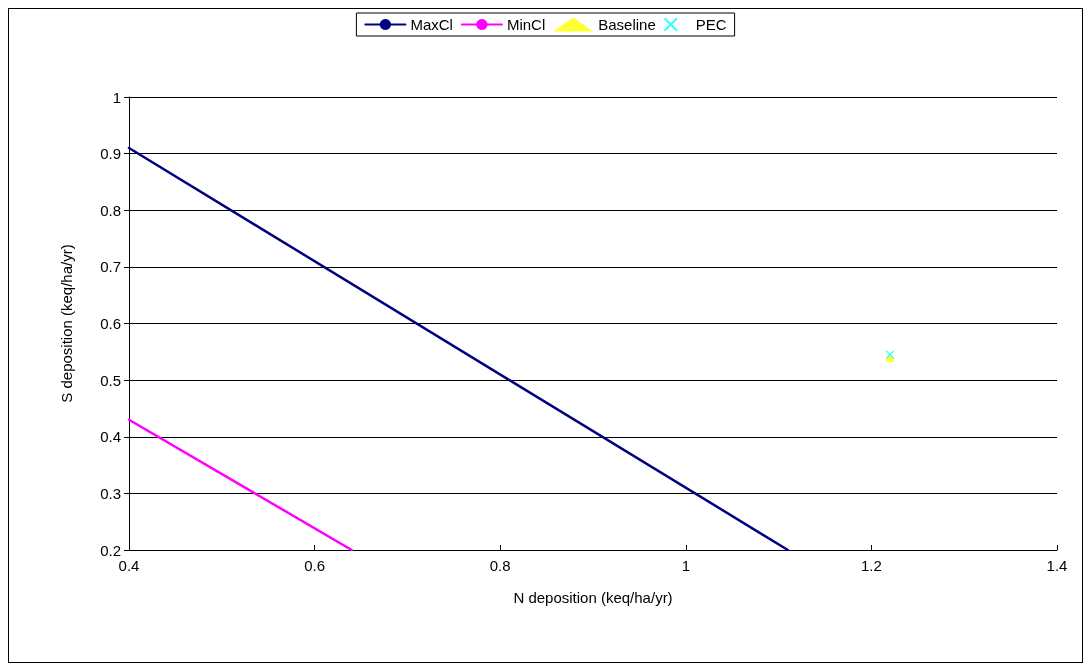  Describe the element at coordinates (431, 24) in the screenshot. I see `legend-label: MaxCl` at that location.